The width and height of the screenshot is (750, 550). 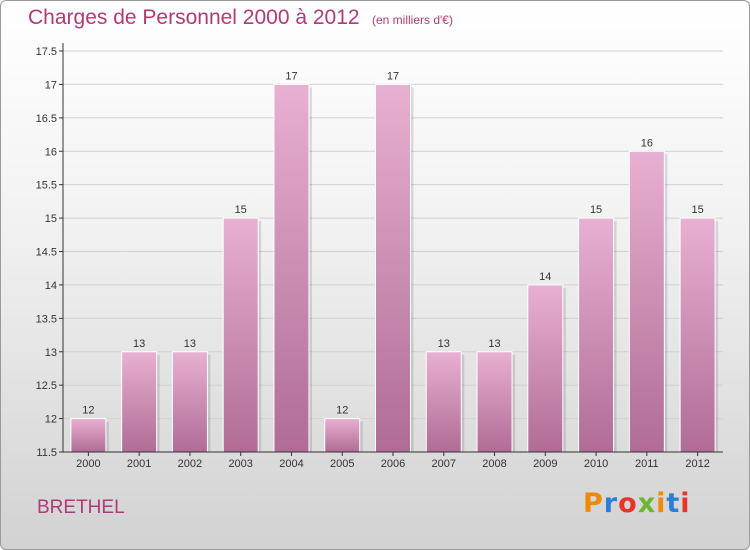 What do you see at coordinates (697, 335) in the screenshot?
I see `bar-2012` at bounding box center [697, 335].